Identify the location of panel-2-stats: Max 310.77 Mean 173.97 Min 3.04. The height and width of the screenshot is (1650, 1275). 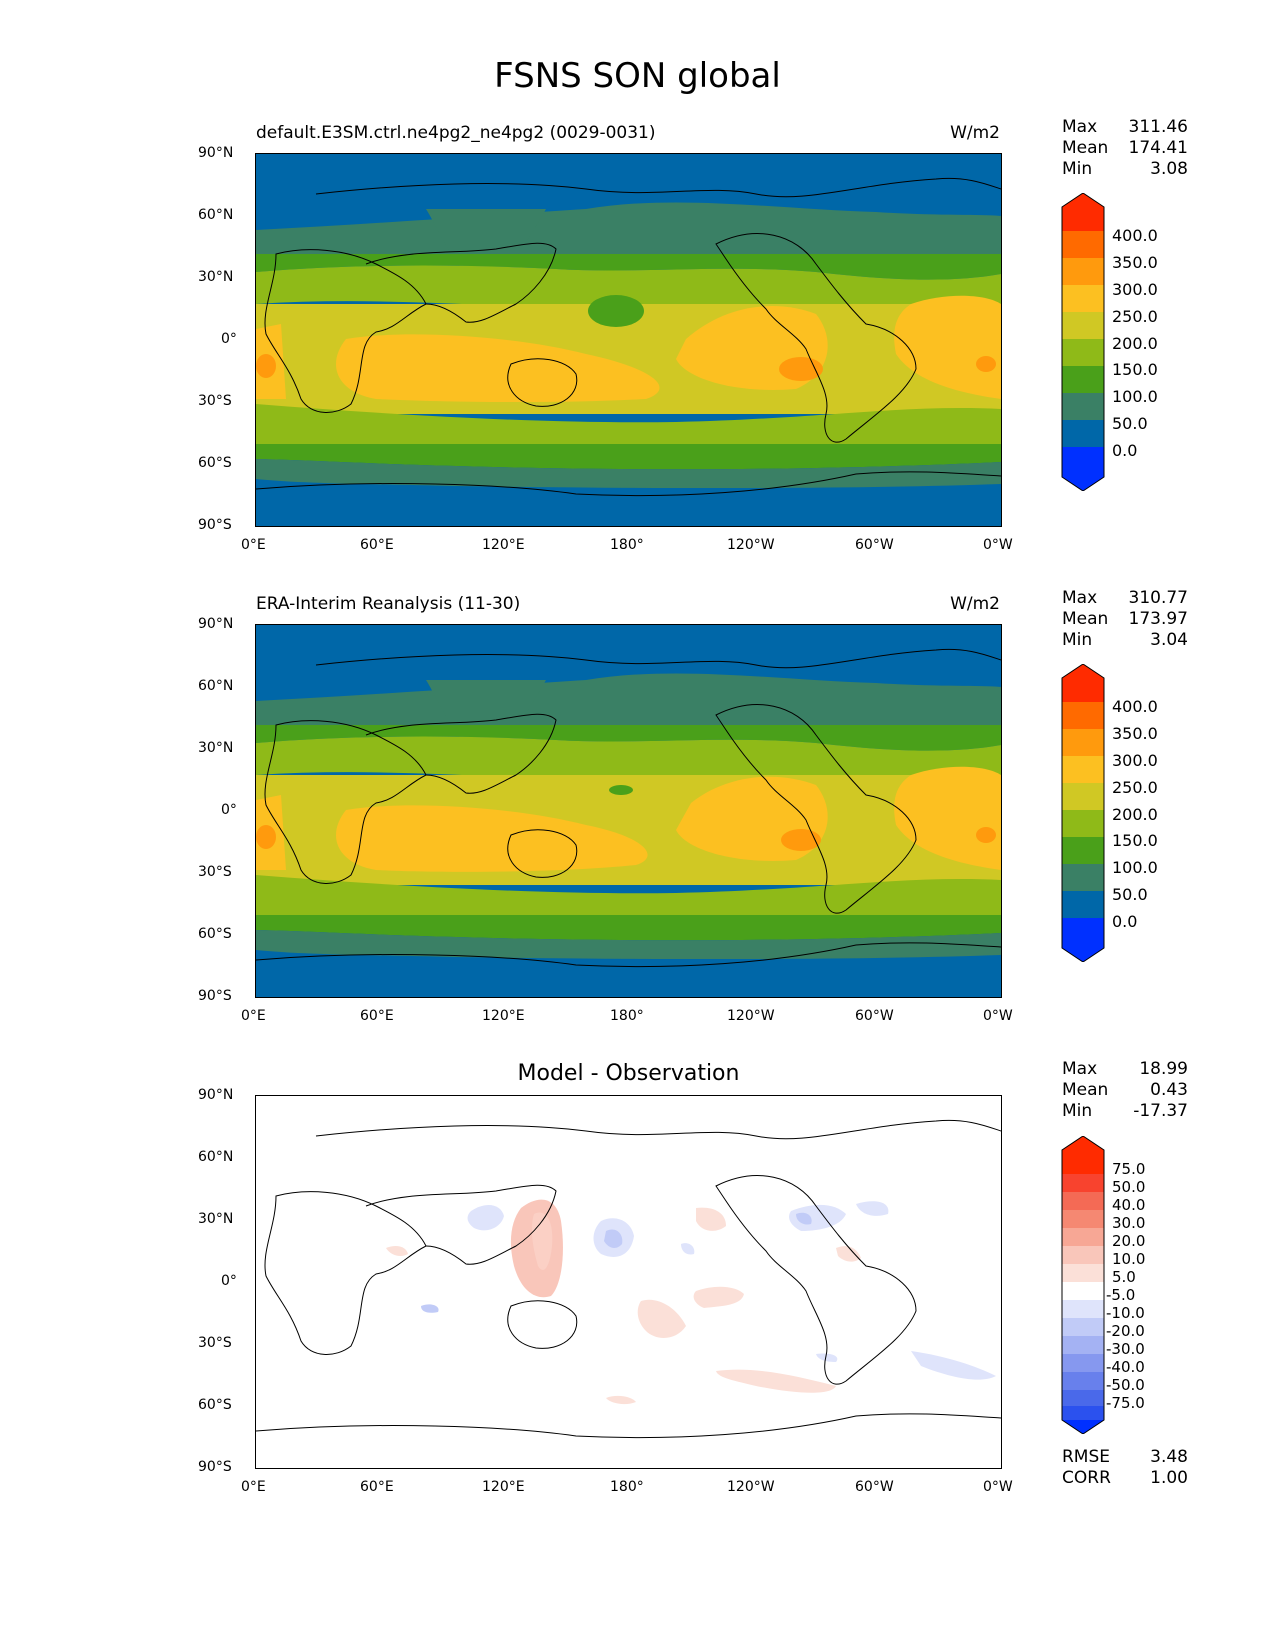
(1125, 619).